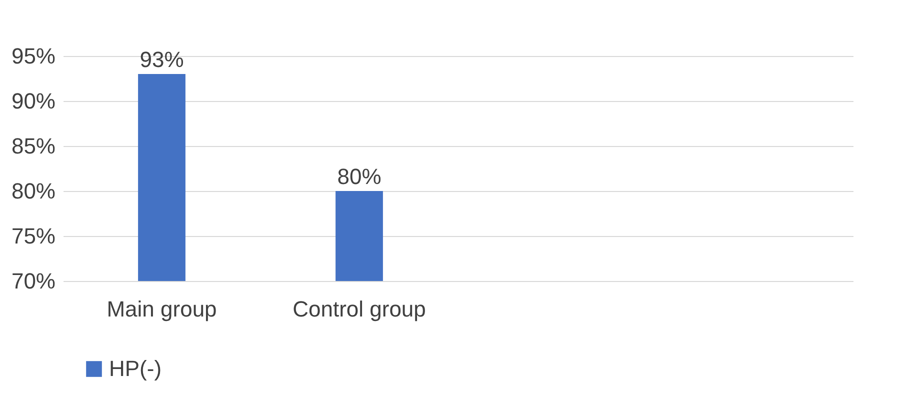  I want to click on legend-label: HP(-), so click(135, 368).